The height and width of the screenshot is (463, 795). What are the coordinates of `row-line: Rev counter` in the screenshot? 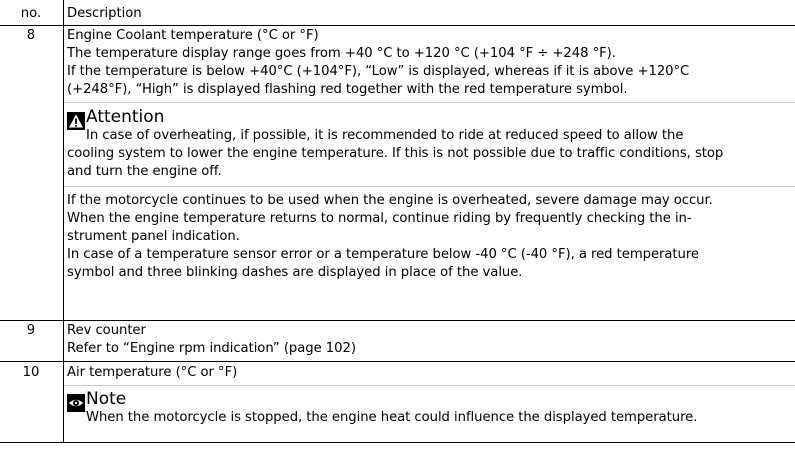 It's located at (106, 330).